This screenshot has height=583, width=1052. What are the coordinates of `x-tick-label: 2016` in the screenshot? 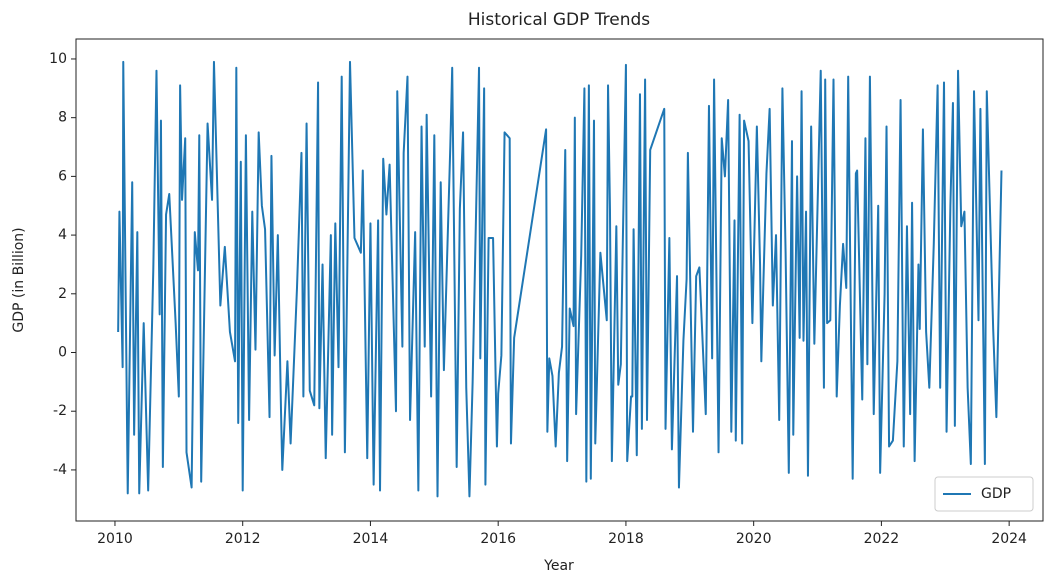 It's located at (498, 539).